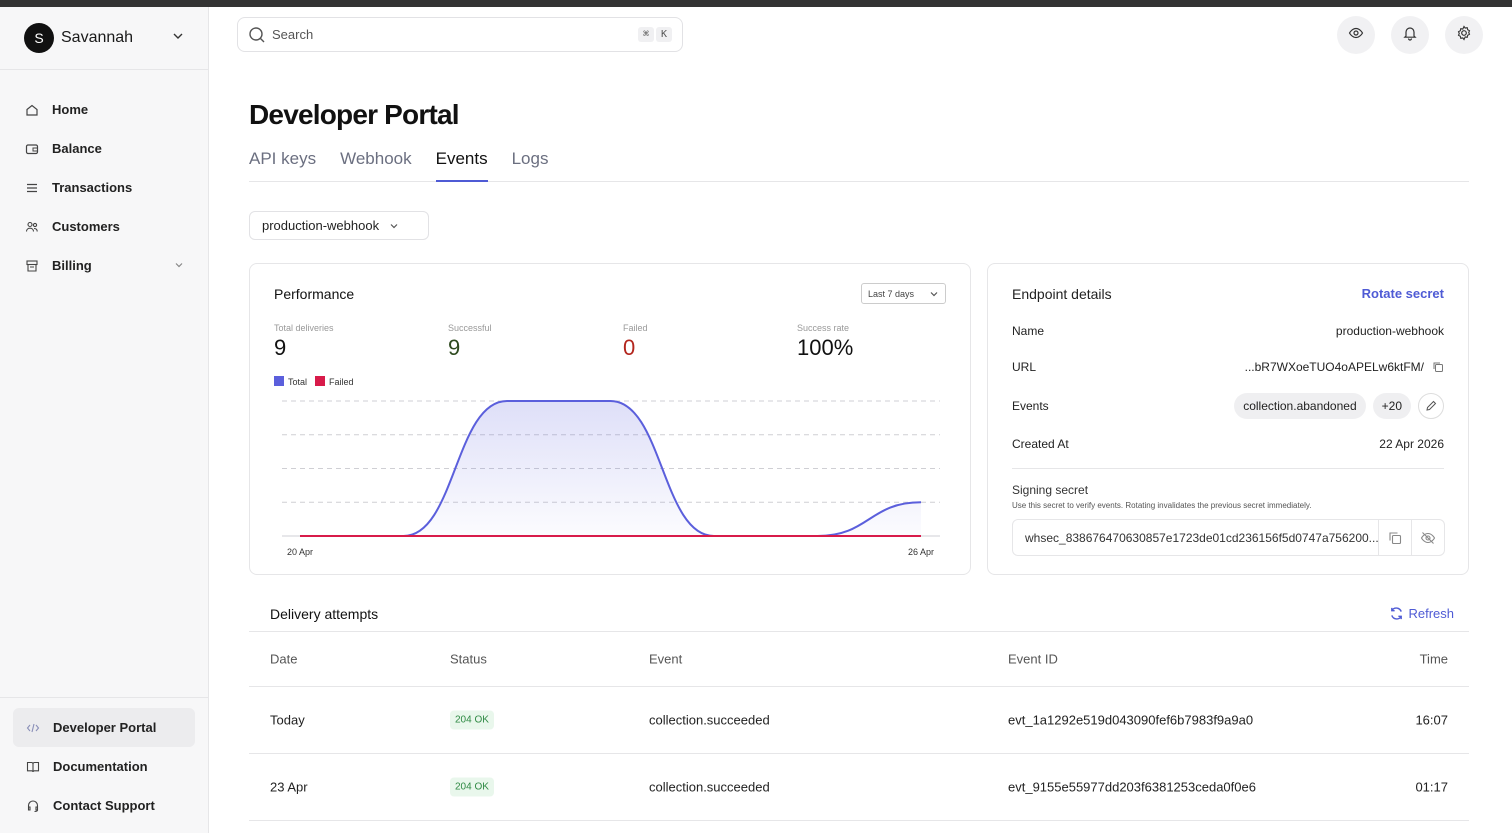 The image size is (1512, 833). Describe the element at coordinates (92, 187) in the screenshot. I see `sidebar-item-label: Transactions` at that location.